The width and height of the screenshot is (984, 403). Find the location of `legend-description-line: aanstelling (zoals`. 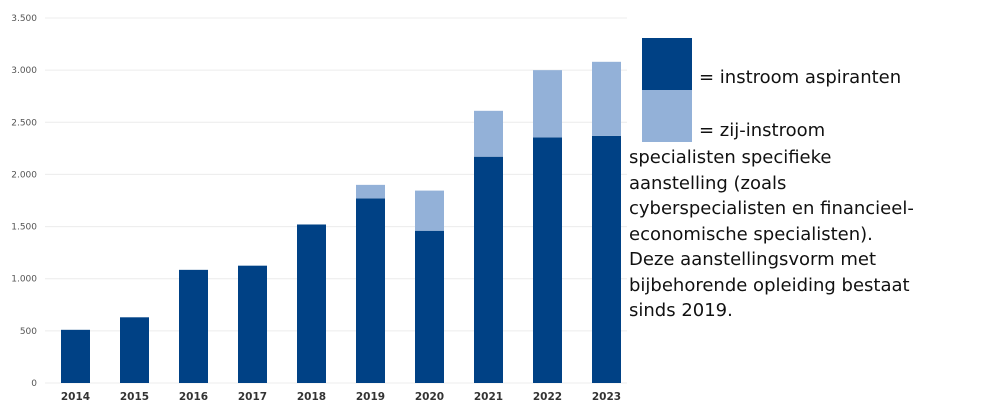

legend-description-line: aanstelling (zoals is located at coordinates (708, 183).